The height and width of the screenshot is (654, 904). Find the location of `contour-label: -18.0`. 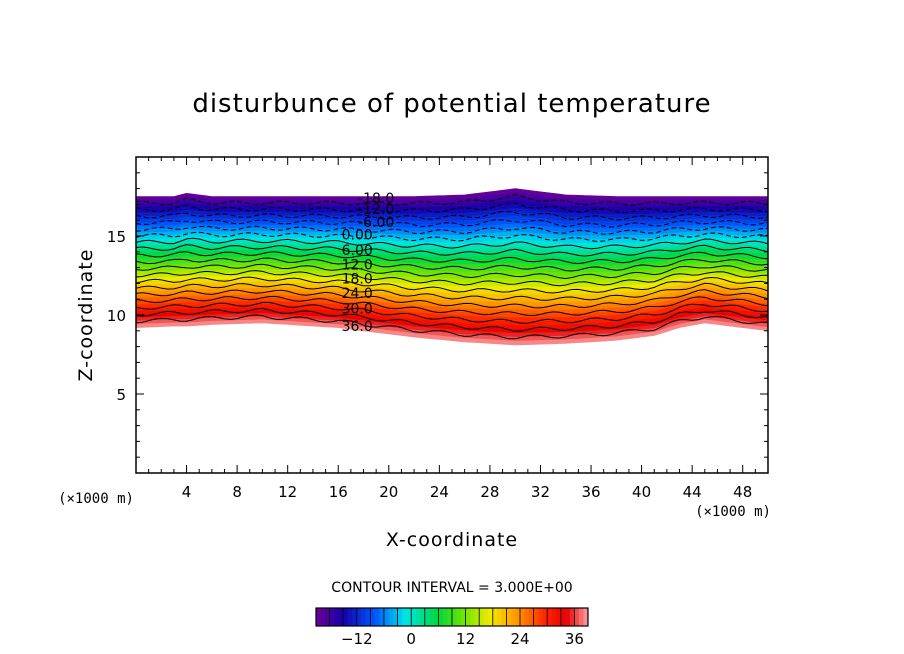

contour-label: -18.0 is located at coordinates (376, 199).